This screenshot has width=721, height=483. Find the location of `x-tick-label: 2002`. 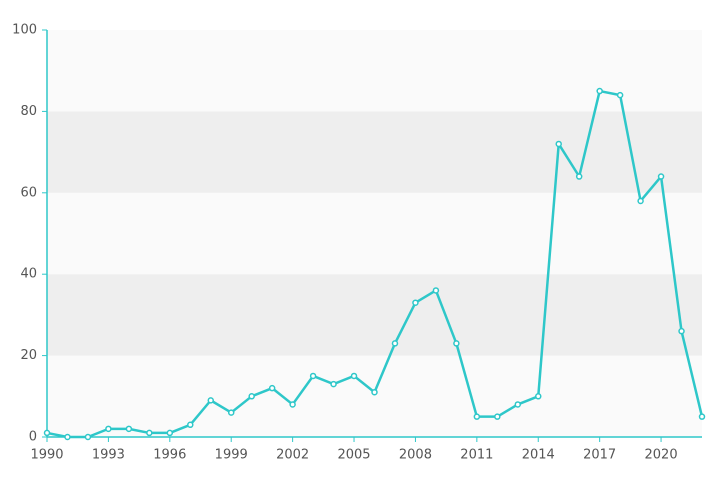

x-tick-label: 2002 is located at coordinates (292, 455).